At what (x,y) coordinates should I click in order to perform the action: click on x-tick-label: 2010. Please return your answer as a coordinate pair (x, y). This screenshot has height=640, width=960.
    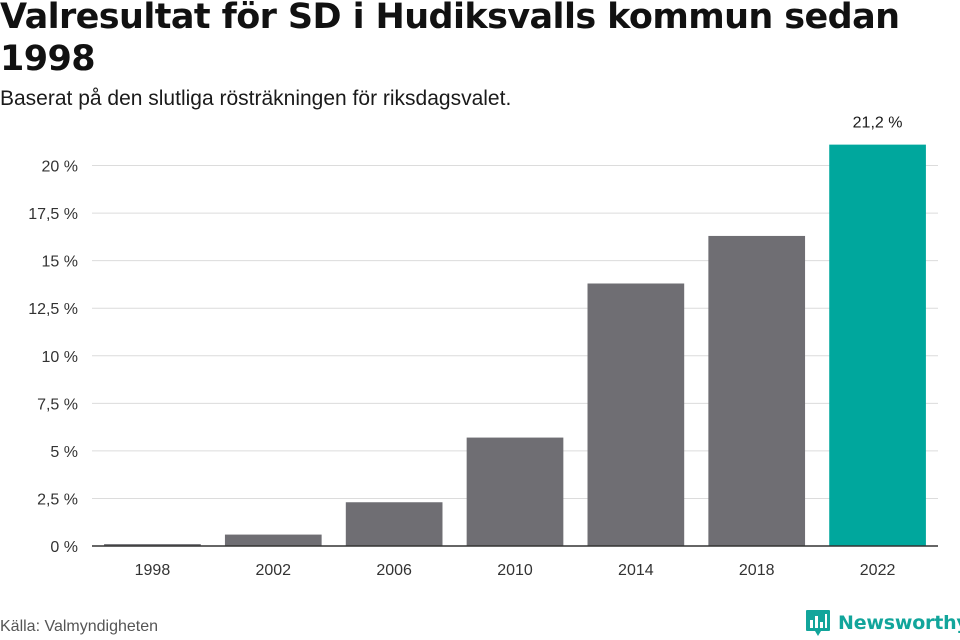
    Looking at the image, I should click on (515, 570).